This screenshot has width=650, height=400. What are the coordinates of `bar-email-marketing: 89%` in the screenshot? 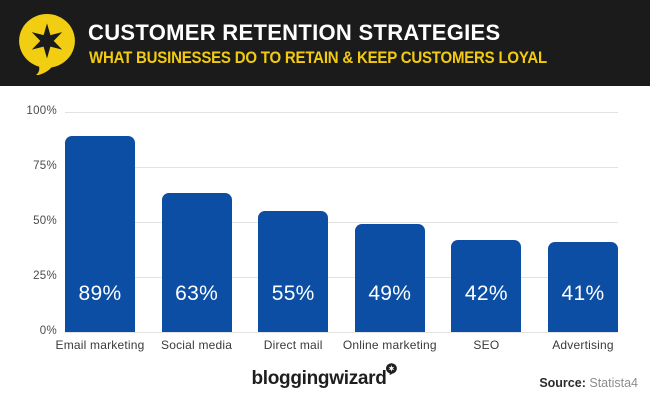 It's located at (100, 234).